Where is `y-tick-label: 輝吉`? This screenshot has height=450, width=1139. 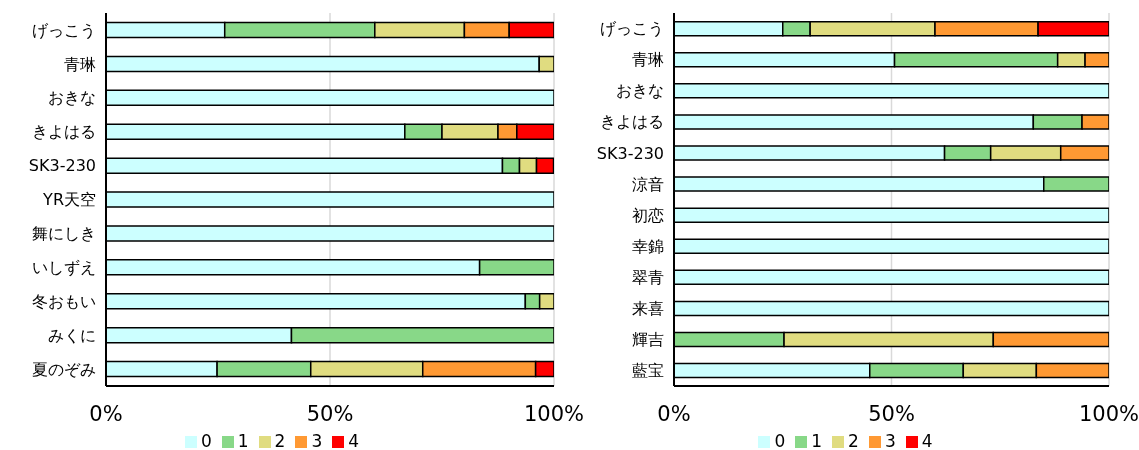 y-tick-label: 輝吉 is located at coordinates (648, 340).